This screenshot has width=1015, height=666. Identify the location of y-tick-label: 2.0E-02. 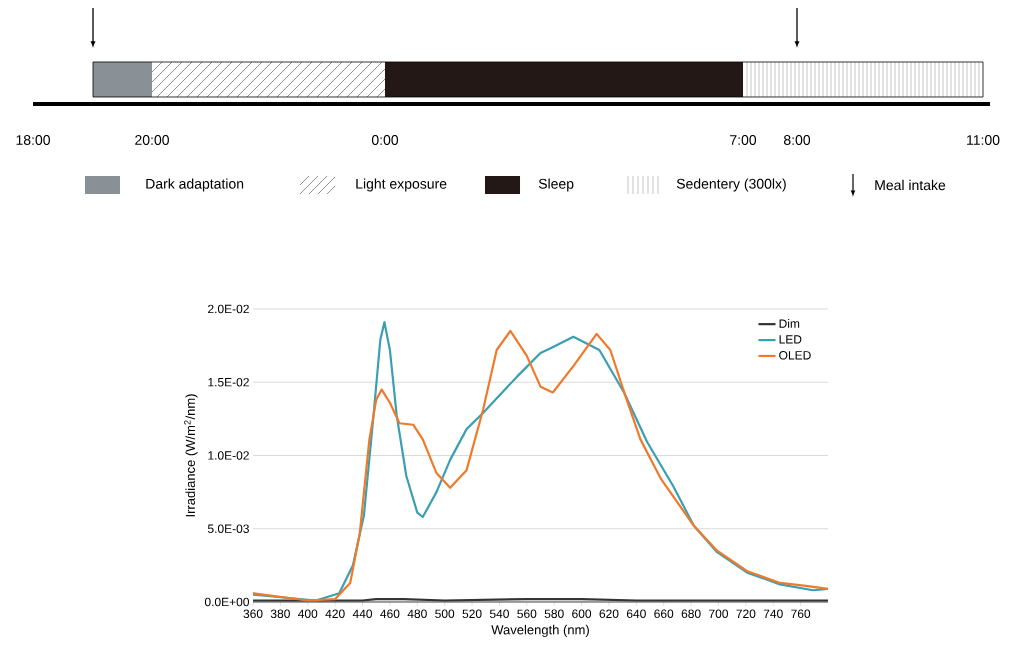
(228, 309).